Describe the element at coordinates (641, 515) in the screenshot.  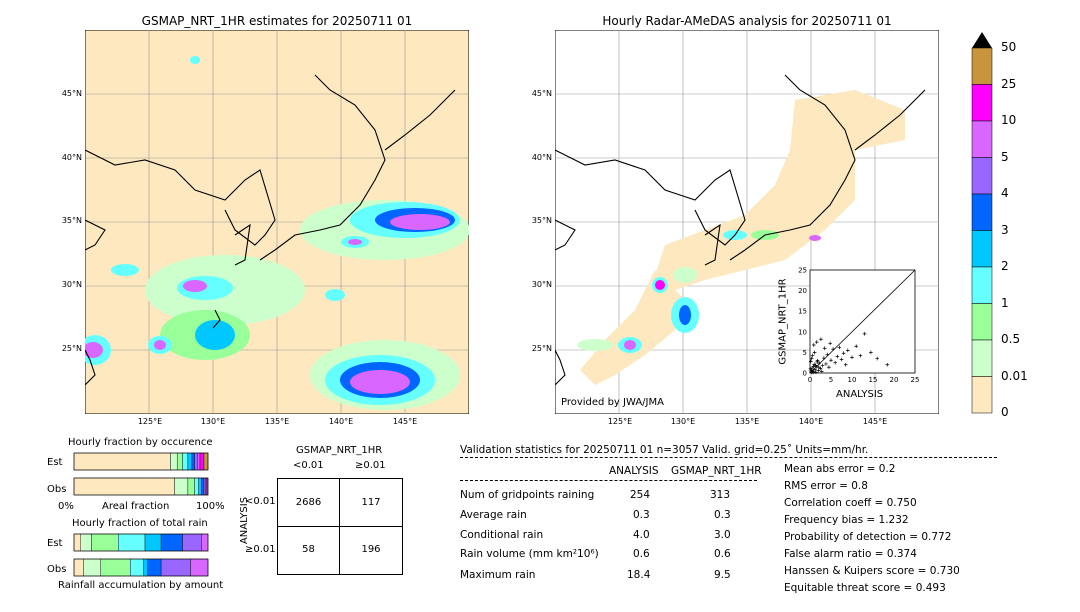
I see `validation-row-analysis: 0.3` at that location.